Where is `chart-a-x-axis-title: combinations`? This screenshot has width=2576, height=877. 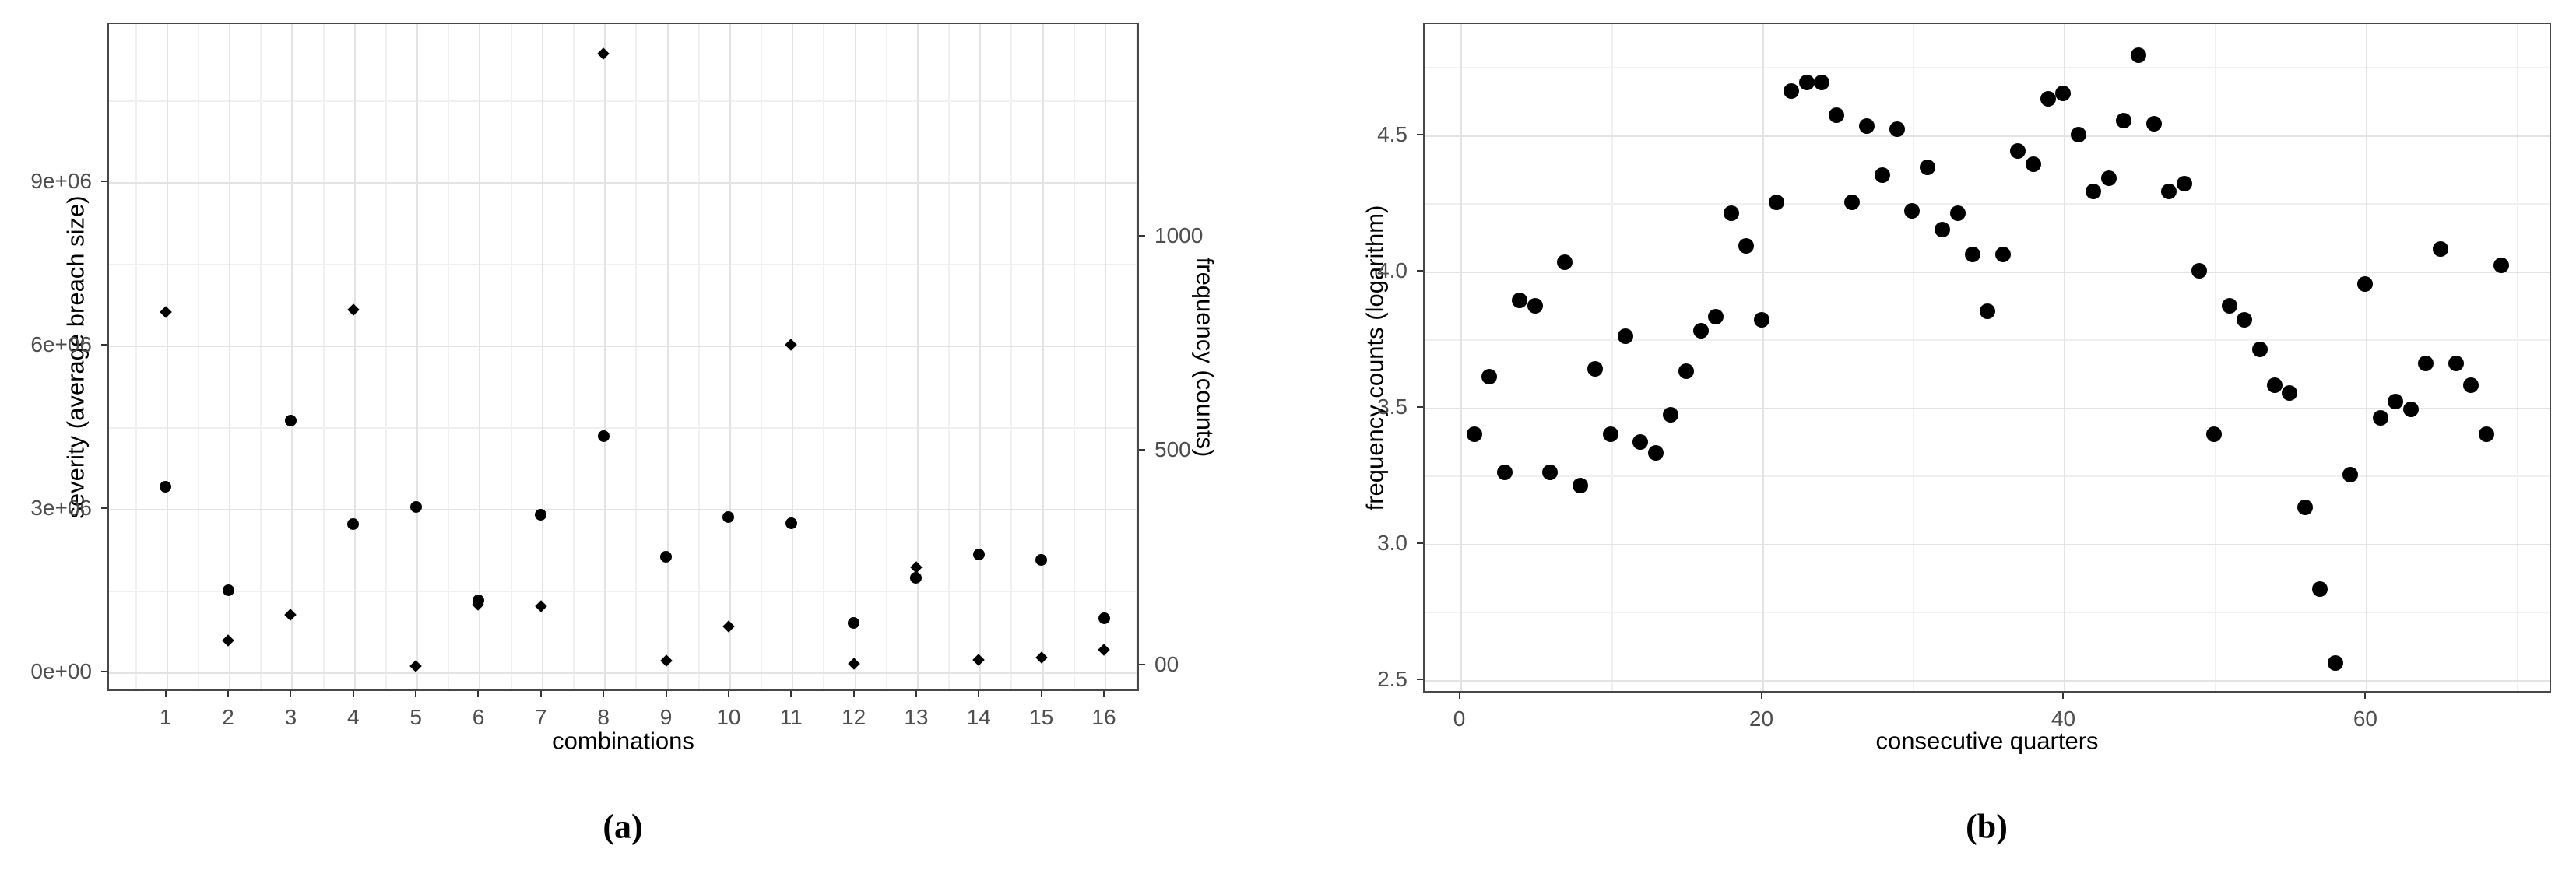 chart-a-x-axis-title: combinations is located at coordinates (623, 741).